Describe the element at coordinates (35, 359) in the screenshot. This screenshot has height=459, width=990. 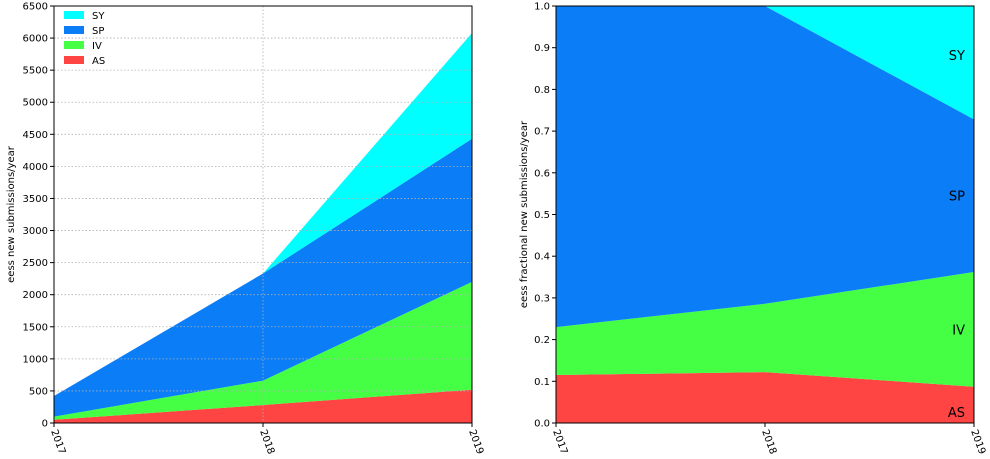
I see `y-tick-label: 1000` at that location.